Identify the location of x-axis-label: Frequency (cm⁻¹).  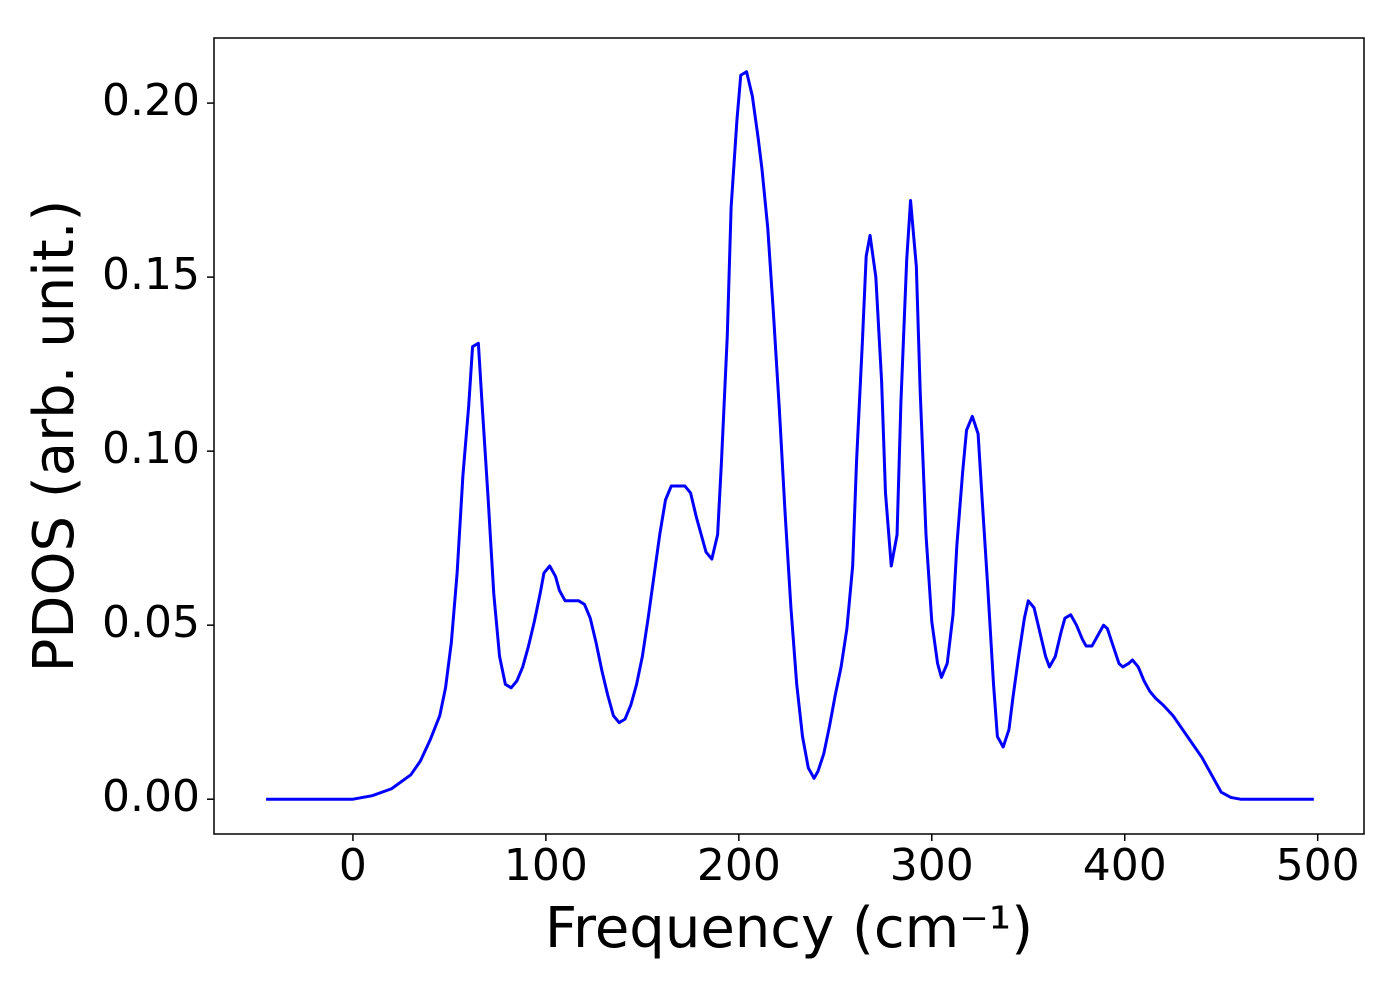
(789, 928).